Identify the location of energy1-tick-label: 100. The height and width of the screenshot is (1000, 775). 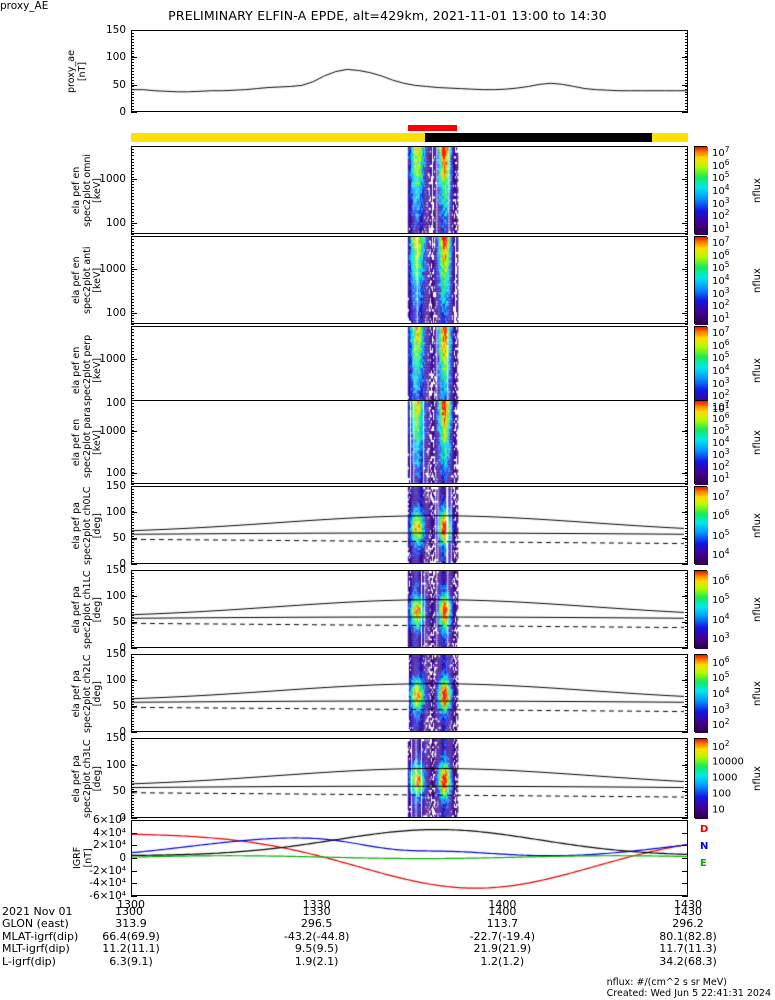
(115, 312).